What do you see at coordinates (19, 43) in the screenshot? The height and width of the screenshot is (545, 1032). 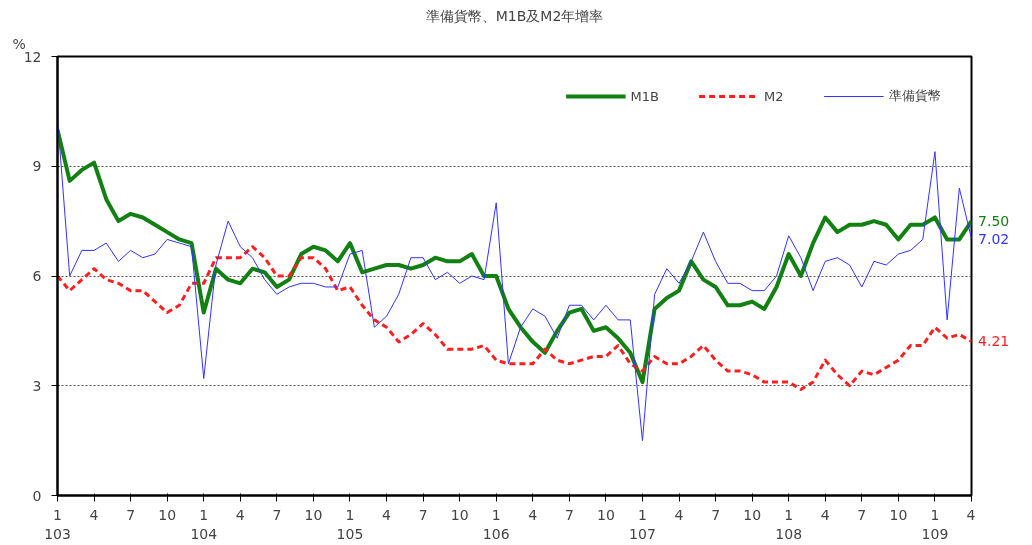 I see `y-axis-title: %` at bounding box center [19, 43].